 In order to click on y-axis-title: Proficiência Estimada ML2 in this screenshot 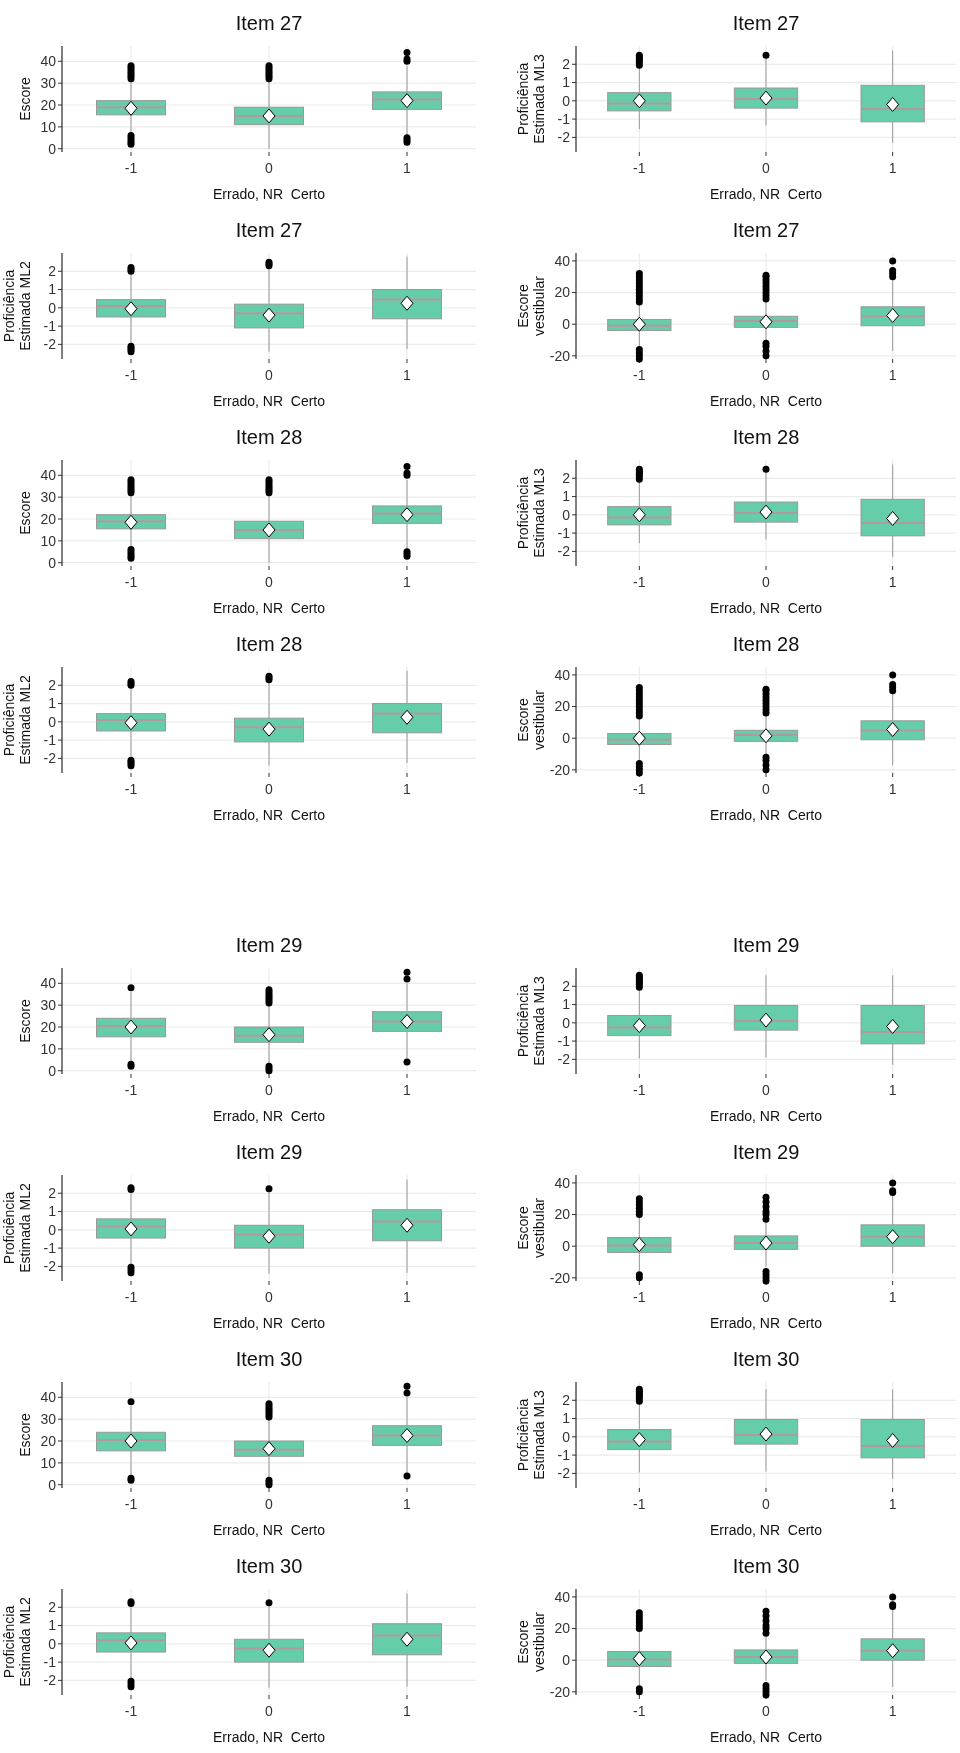, I will do `click(17, 1228)`.